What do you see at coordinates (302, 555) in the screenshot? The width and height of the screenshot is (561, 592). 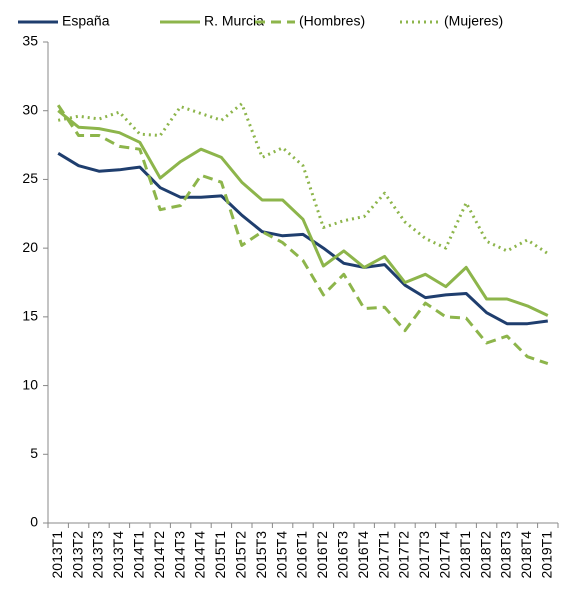 I see `x-tick-label: 2016T1` at bounding box center [302, 555].